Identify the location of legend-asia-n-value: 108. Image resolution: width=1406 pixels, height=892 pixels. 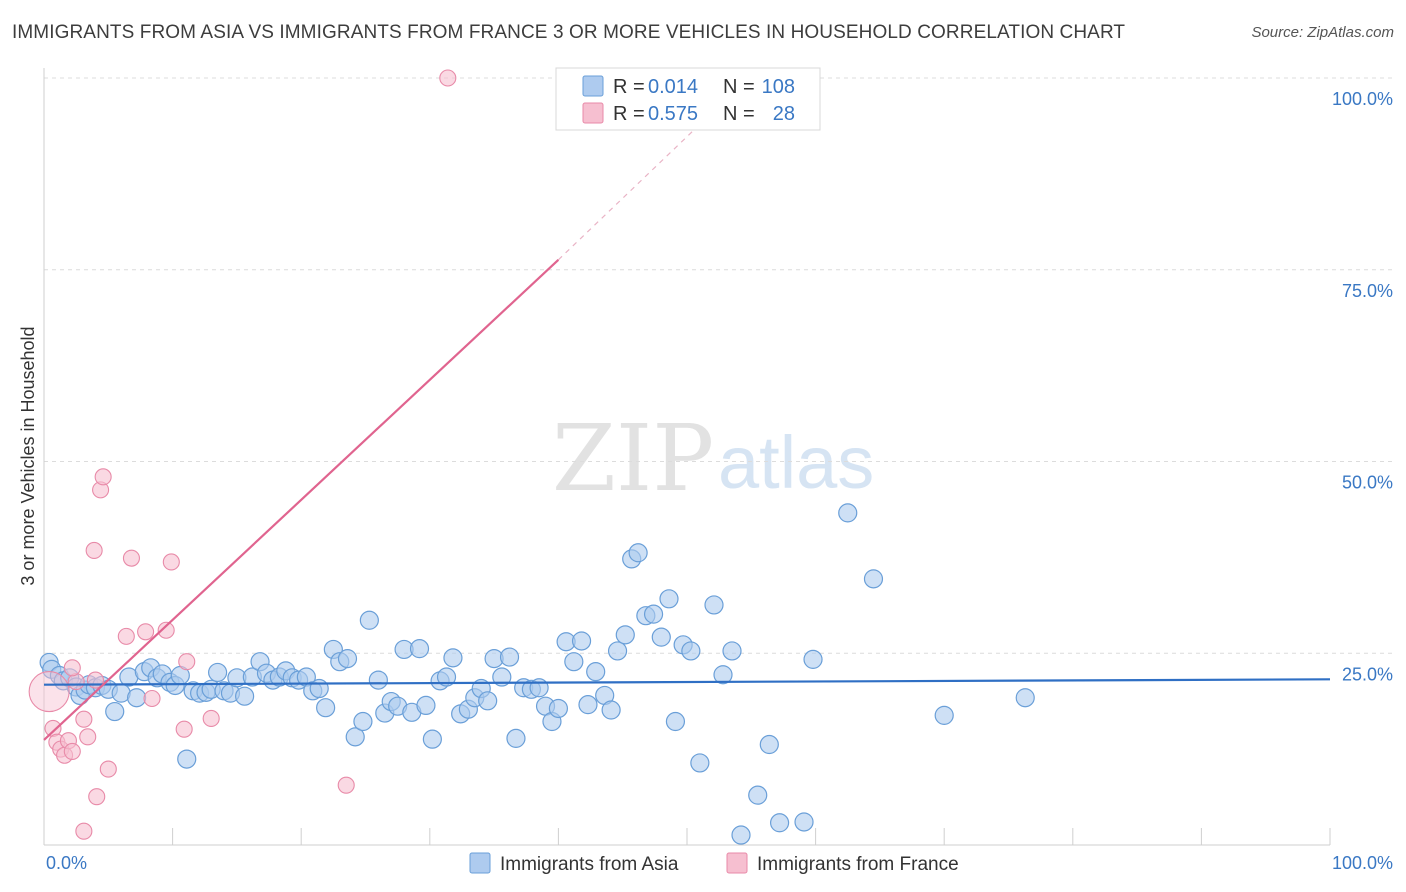
(778, 87).